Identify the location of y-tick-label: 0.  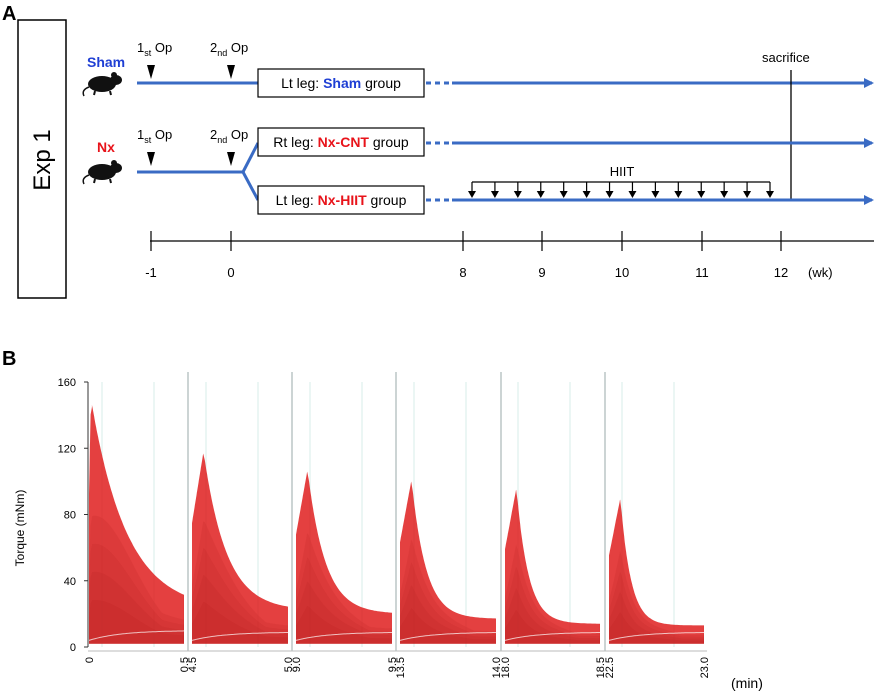
(73, 648).